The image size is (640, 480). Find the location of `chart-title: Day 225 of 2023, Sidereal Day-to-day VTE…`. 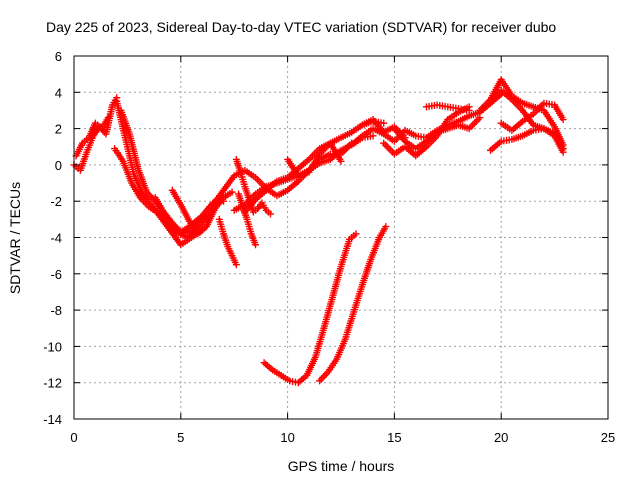

chart-title: Day 225 of 2023, Sidereal Day-to-day VTE… is located at coordinates (301, 27).